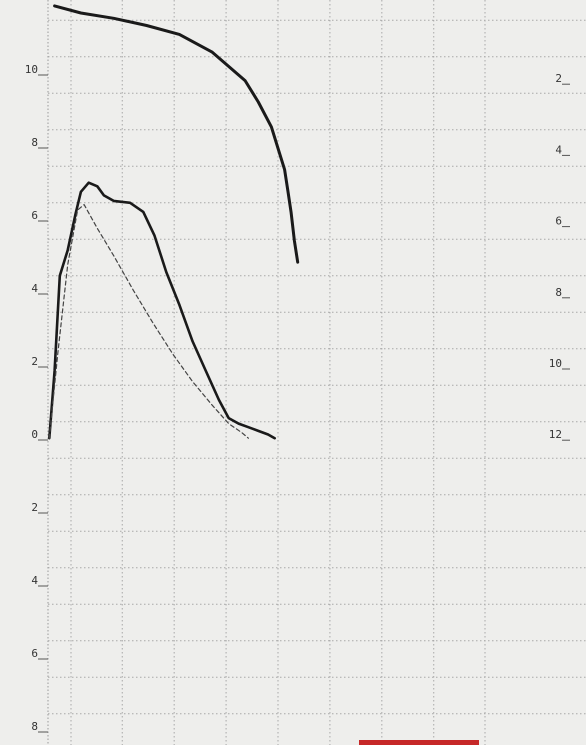  What do you see at coordinates (31, 69) in the screenshot?
I see `left-tick-label: 10` at bounding box center [31, 69].